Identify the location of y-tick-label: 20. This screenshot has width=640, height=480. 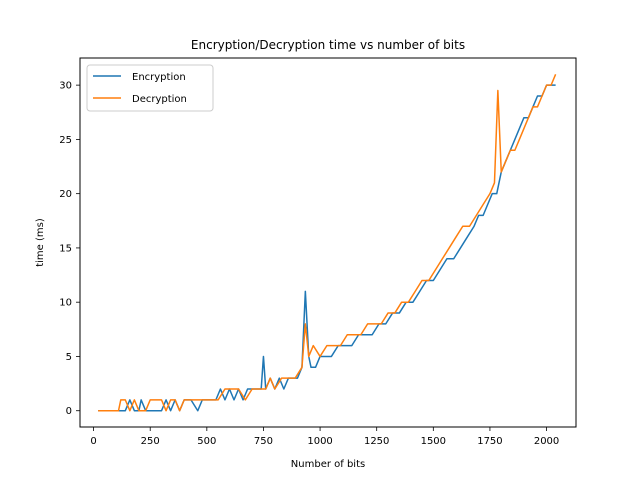
(65, 194).